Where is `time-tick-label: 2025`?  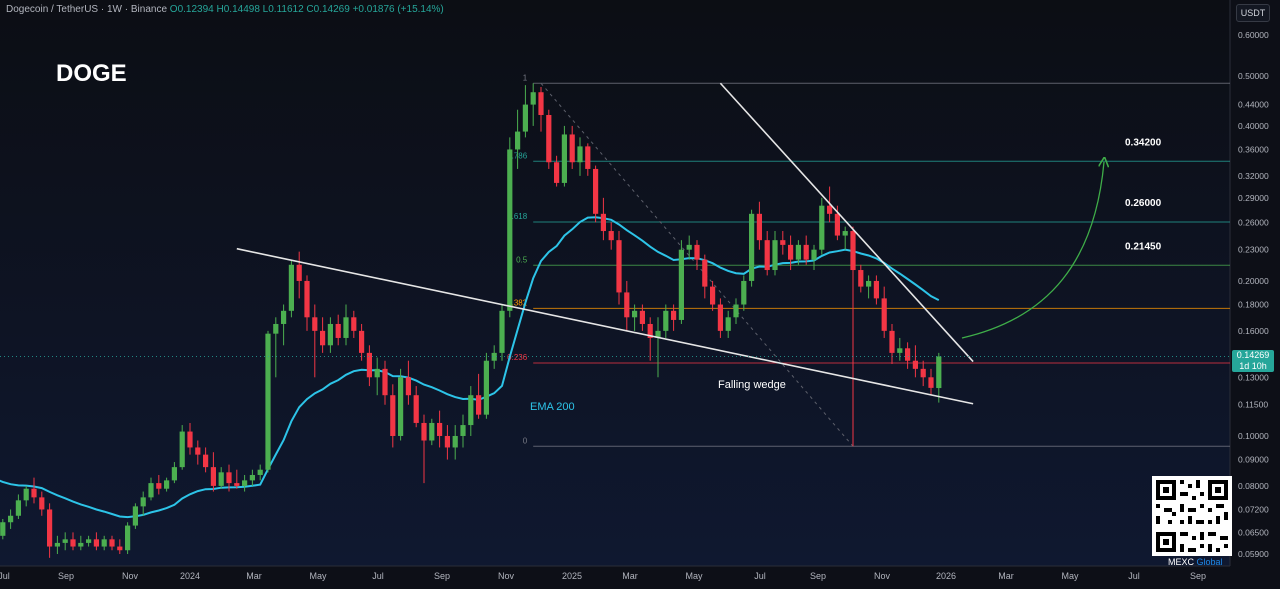 time-tick-label: 2025 is located at coordinates (572, 576).